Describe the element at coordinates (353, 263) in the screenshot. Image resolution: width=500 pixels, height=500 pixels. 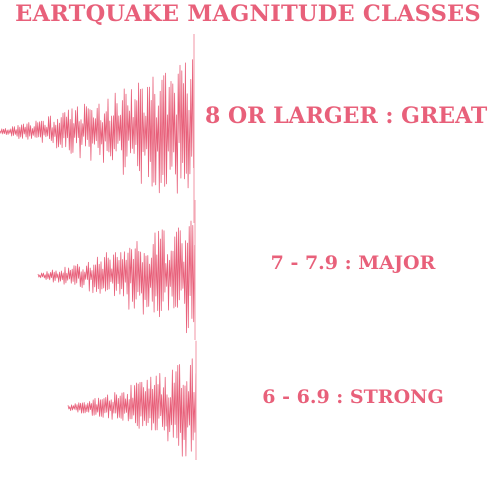
I see `class-label-major: 7 - 7.9 : MAJOR` at that location.